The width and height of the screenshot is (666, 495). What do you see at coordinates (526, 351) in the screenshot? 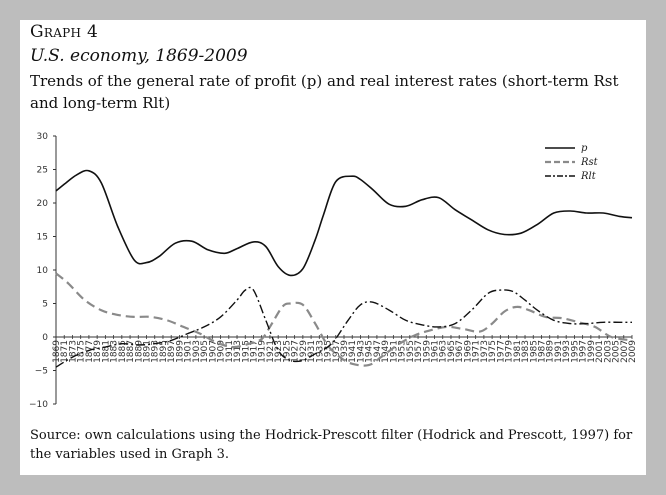
I see `x-tick-label: 1983` at bounding box center [526, 351].